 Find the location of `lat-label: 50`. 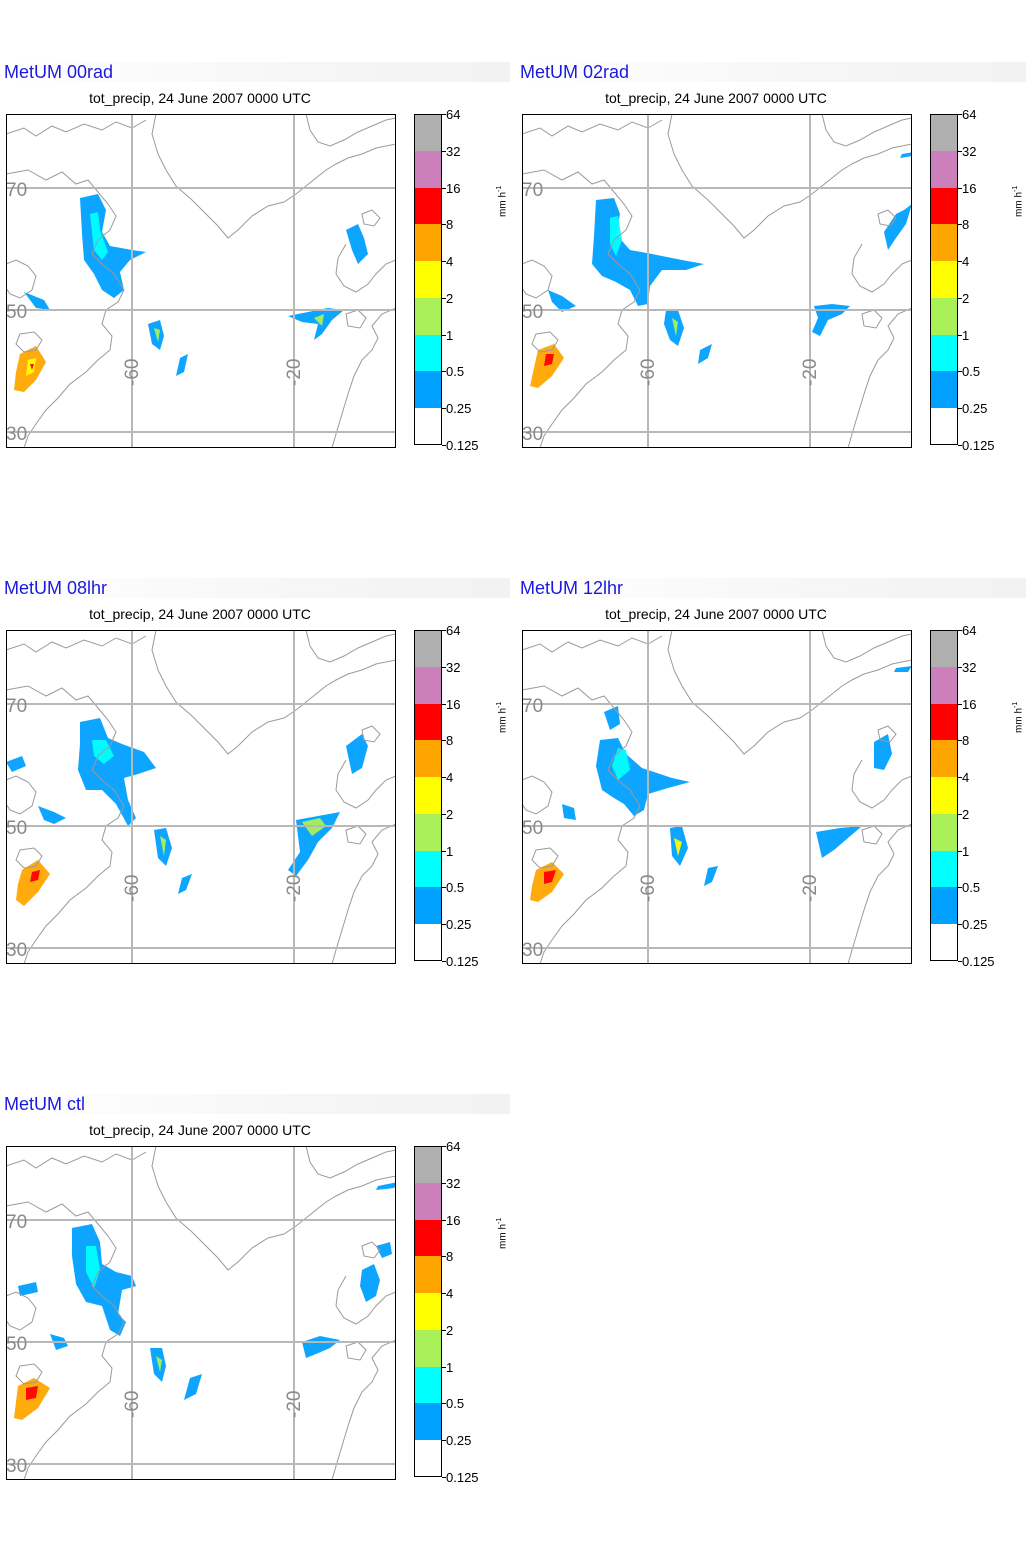

lat-label: 50 is located at coordinates (16, 312).